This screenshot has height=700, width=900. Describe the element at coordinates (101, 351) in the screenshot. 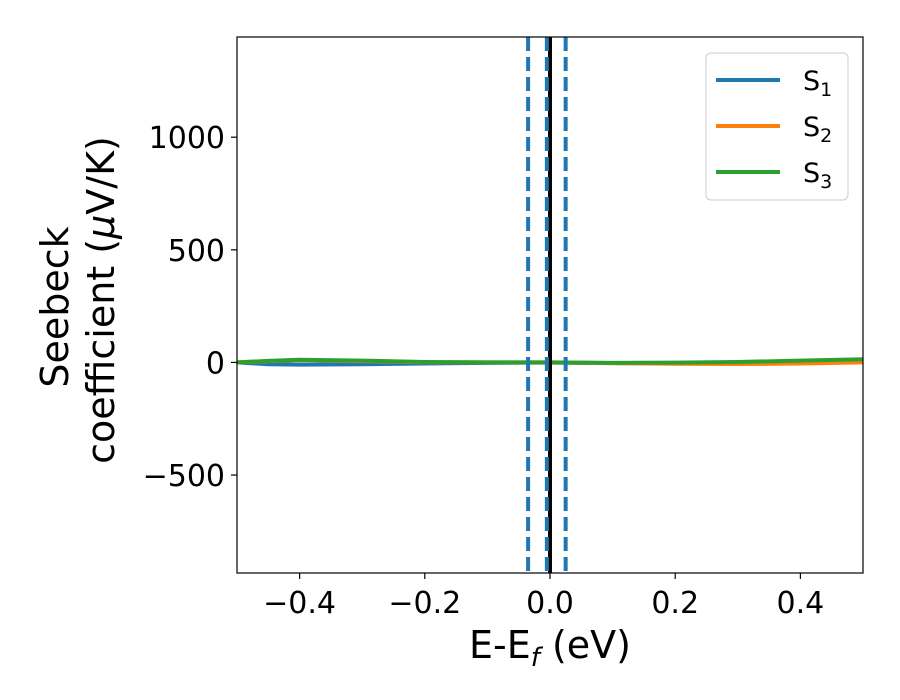

I see `y-axis-label-prefix: coefficient (` at that location.